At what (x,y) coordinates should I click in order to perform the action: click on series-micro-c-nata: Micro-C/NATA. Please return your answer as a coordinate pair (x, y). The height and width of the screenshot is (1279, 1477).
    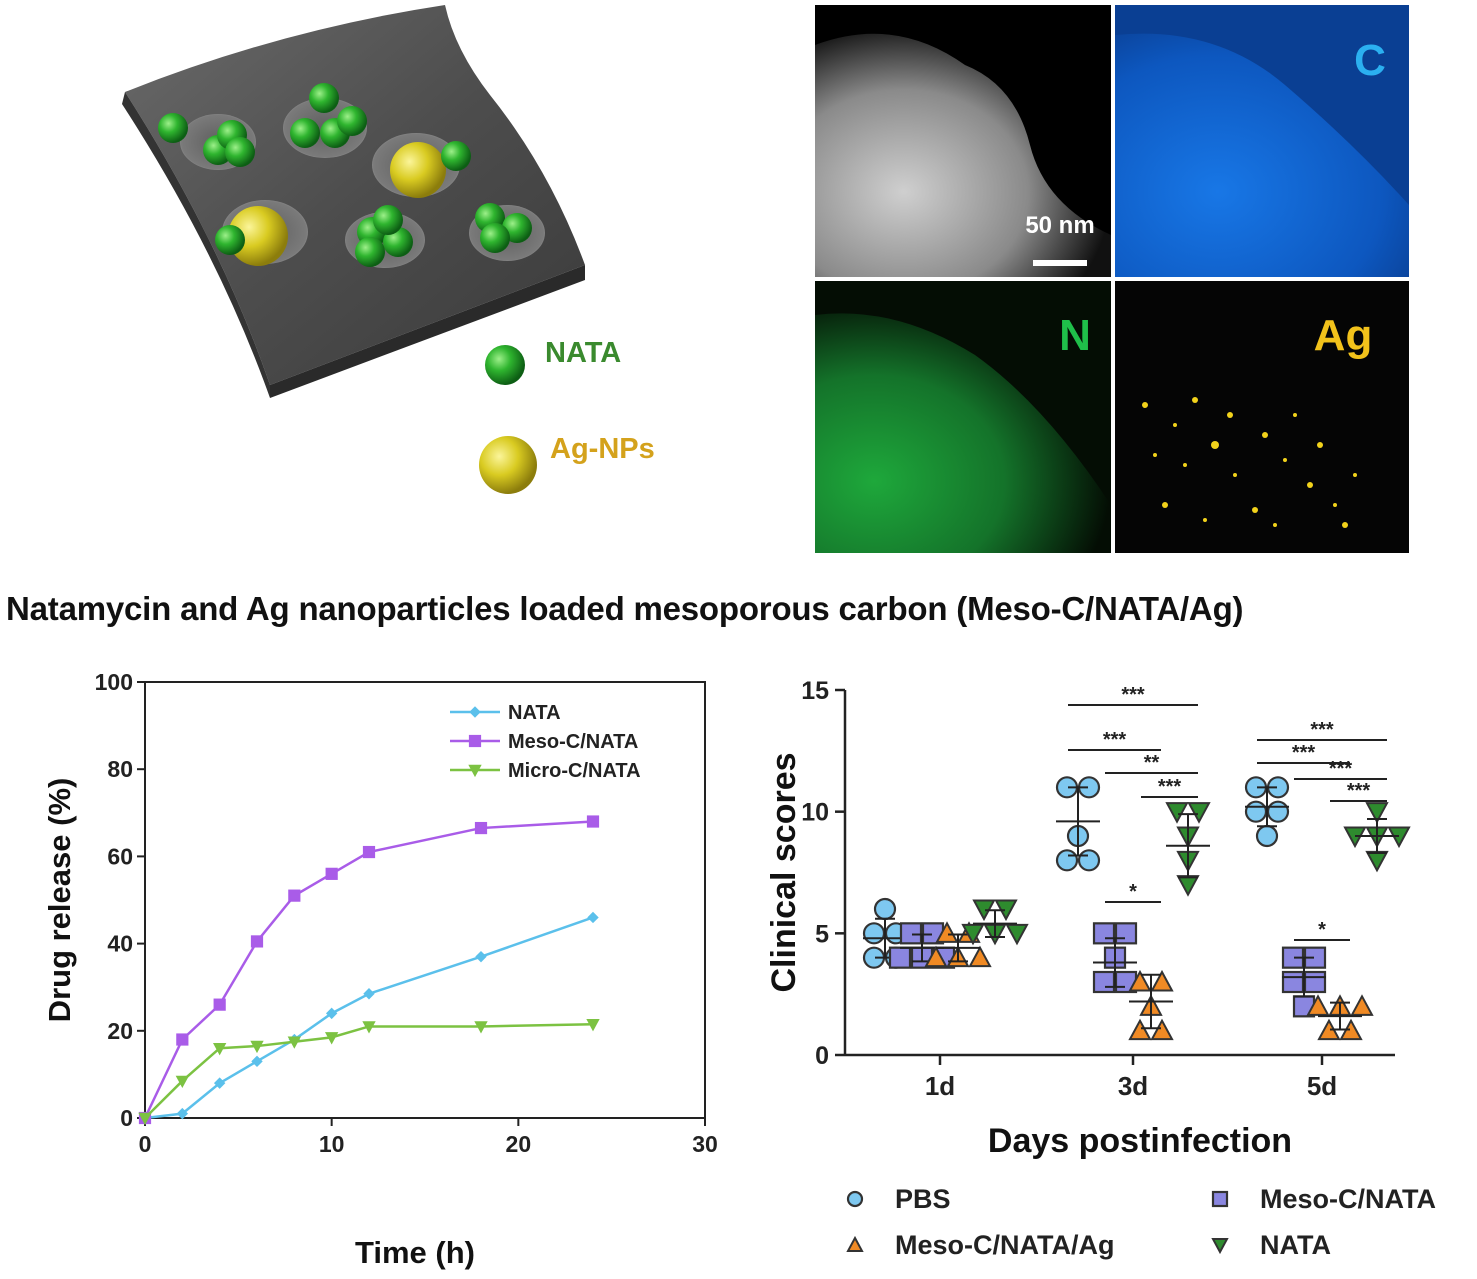
    Looking at the image, I should click on (389, 943).